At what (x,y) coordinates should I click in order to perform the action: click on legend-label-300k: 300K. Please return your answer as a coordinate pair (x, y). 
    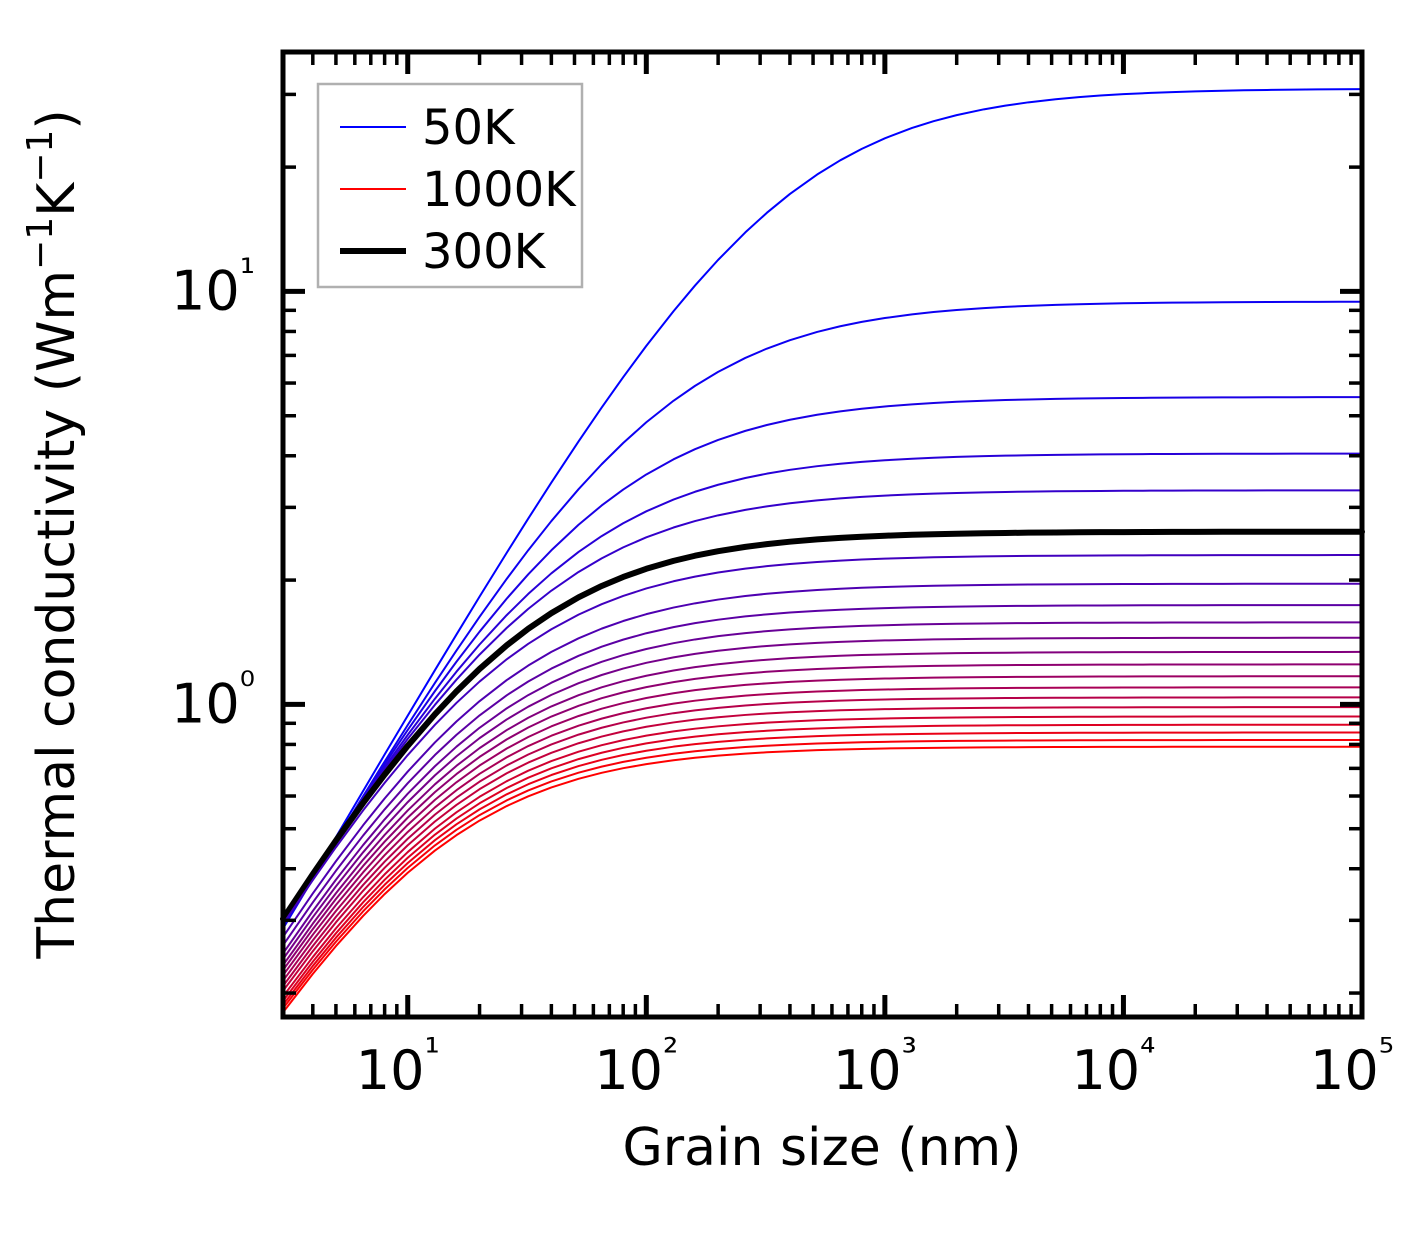
    Looking at the image, I should click on (484, 252).